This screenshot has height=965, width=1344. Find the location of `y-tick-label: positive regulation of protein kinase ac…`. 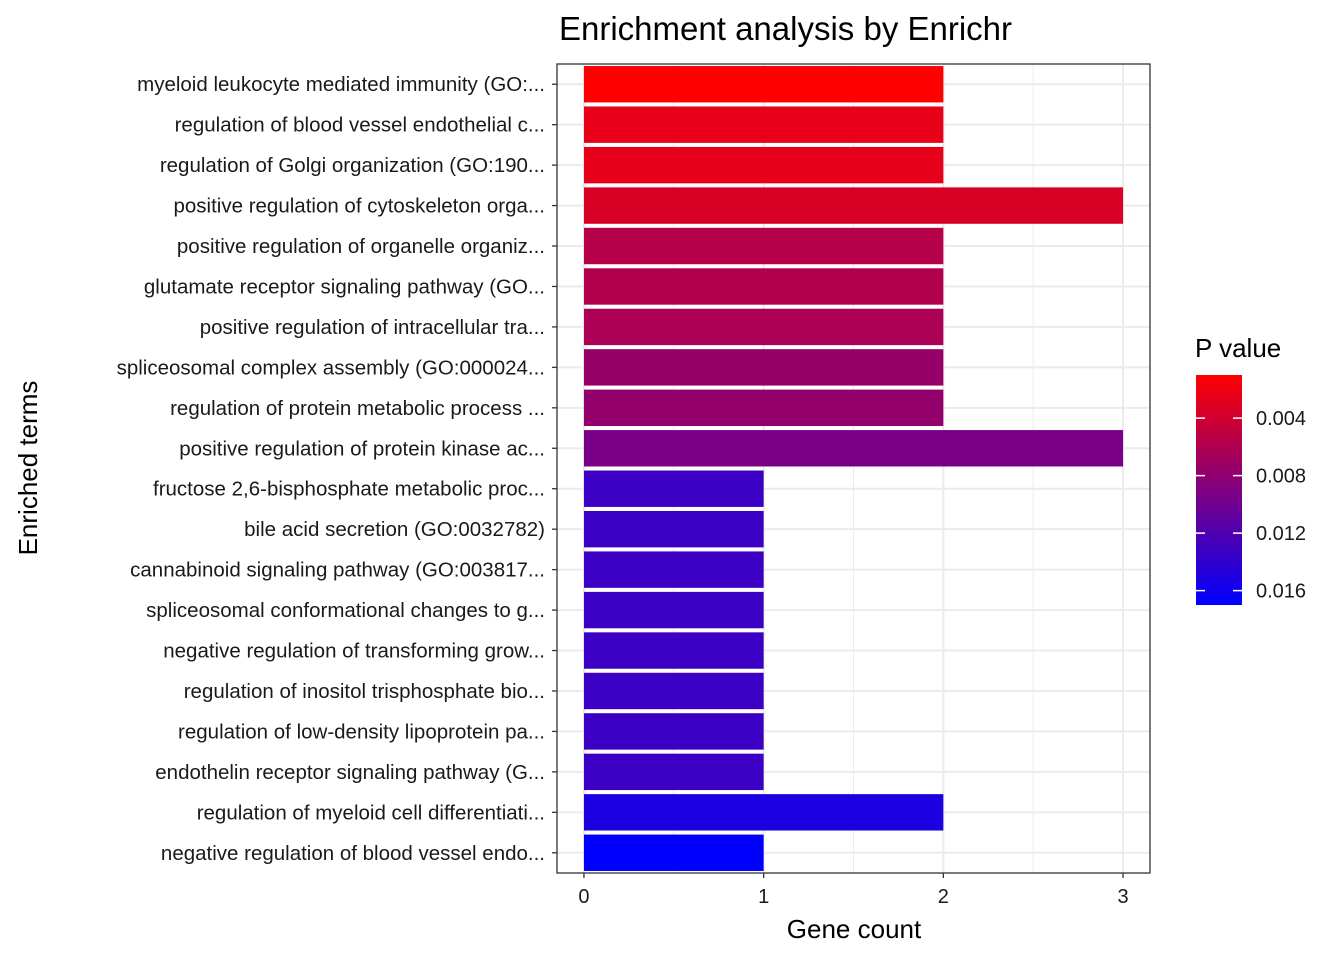

y-tick-label: positive regulation of protein kinase ac… is located at coordinates (362, 448).